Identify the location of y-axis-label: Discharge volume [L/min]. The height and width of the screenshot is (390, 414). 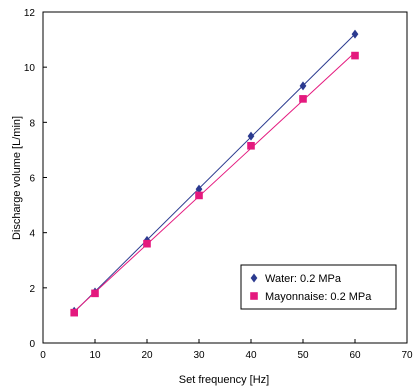
(17, 178).